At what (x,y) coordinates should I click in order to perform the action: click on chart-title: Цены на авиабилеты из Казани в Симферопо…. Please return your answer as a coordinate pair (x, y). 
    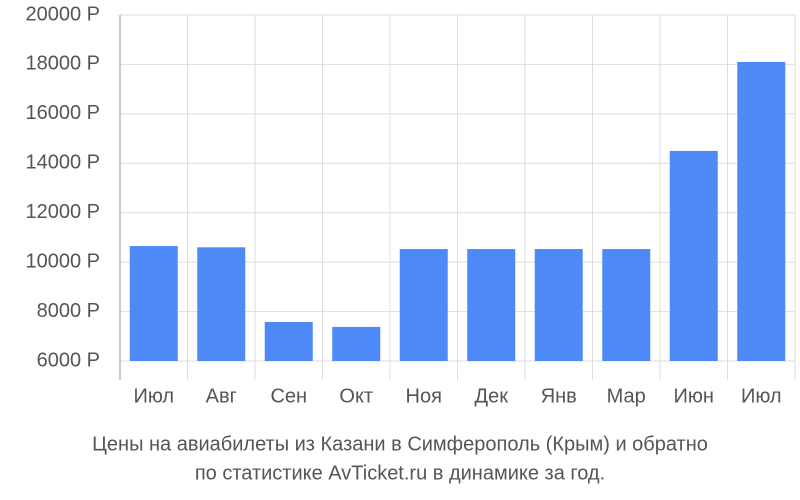
    Looking at the image, I should click on (400, 444).